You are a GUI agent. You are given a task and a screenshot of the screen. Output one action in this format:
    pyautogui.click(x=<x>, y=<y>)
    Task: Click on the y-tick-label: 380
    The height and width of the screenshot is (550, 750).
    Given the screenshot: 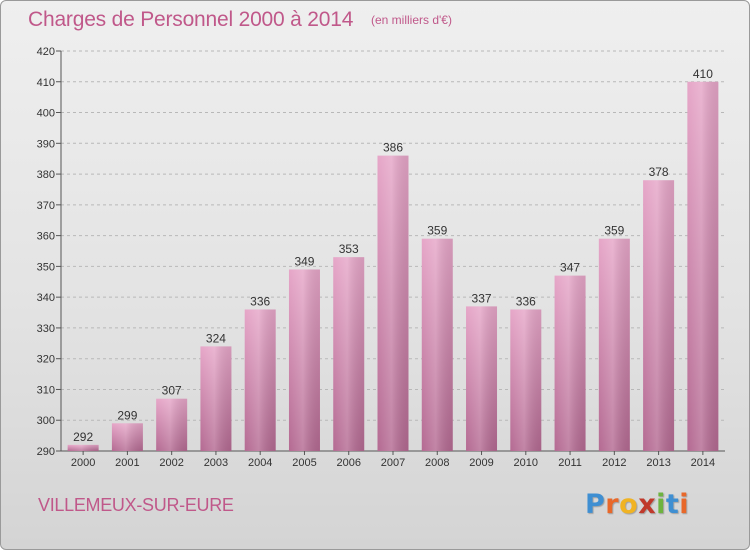 What is the action you would take?
    pyautogui.click(x=46, y=175)
    